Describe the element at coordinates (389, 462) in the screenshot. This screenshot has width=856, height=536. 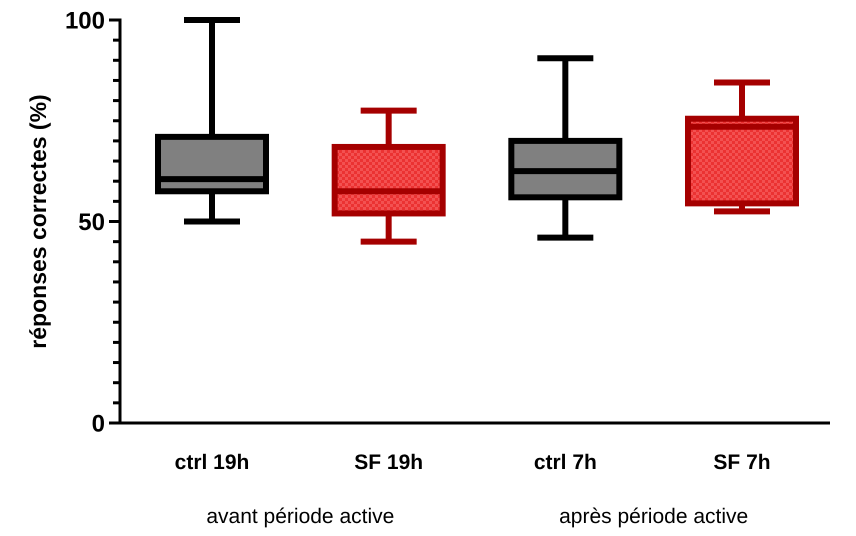
I see `x-tick-label: SF 19h` at that location.